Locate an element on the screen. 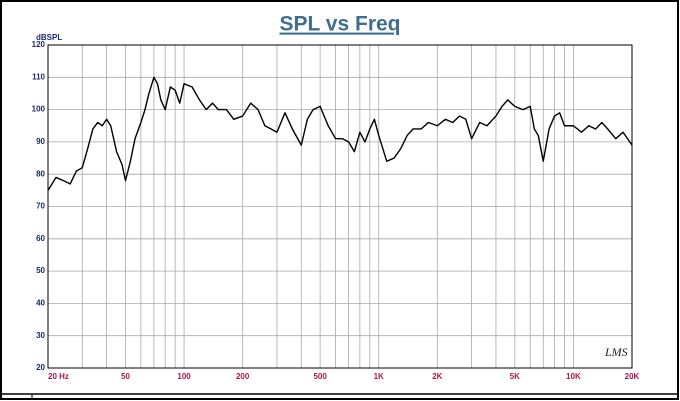  y-tick-label: 110 is located at coordinates (38, 76).